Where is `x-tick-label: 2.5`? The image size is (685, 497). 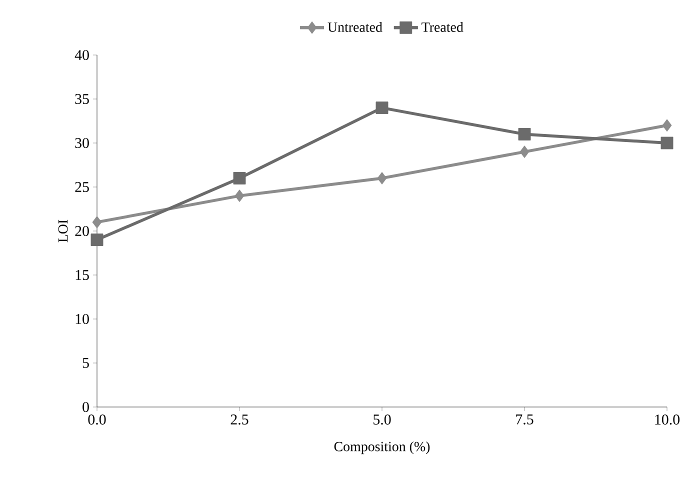
x-tick-label: 2.5 is located at coordinates (239, 419).